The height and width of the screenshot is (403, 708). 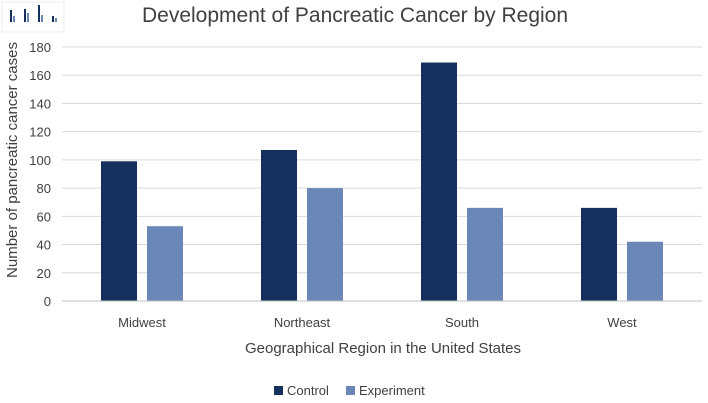 I want to click on x-tick-label: South, so click(x=462, y=322).